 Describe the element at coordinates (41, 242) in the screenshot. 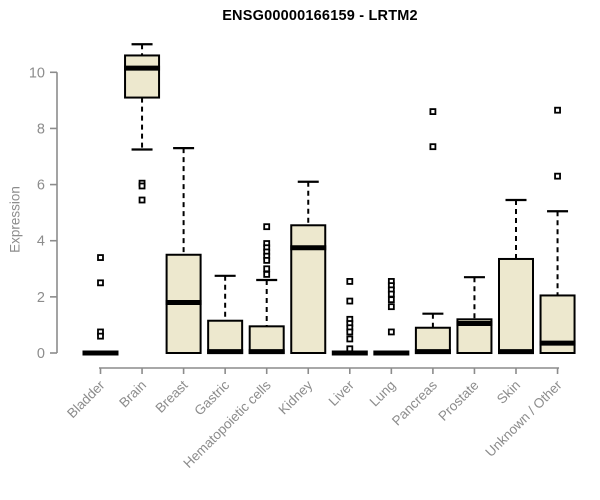

I see `y-tick-label: 4` at that location.